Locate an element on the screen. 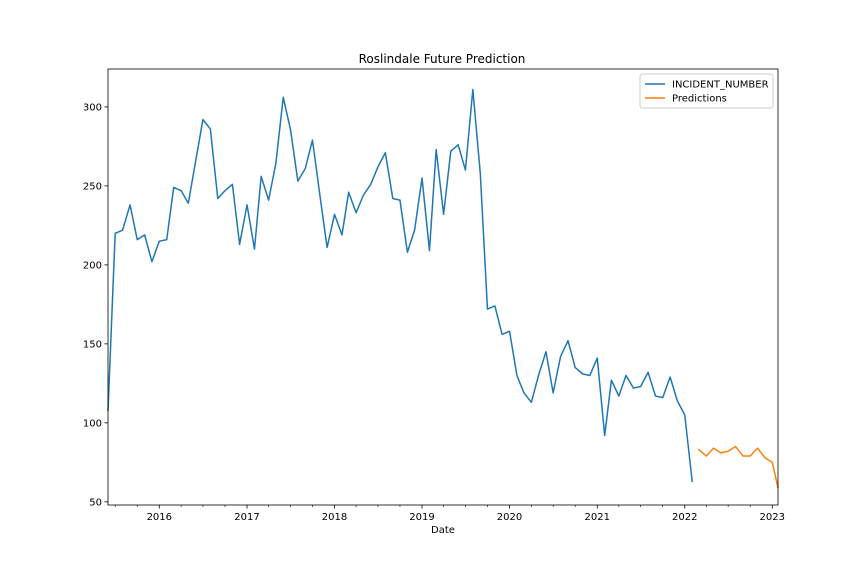  y-tick-label: 50 is located at coordinates (95, 502).